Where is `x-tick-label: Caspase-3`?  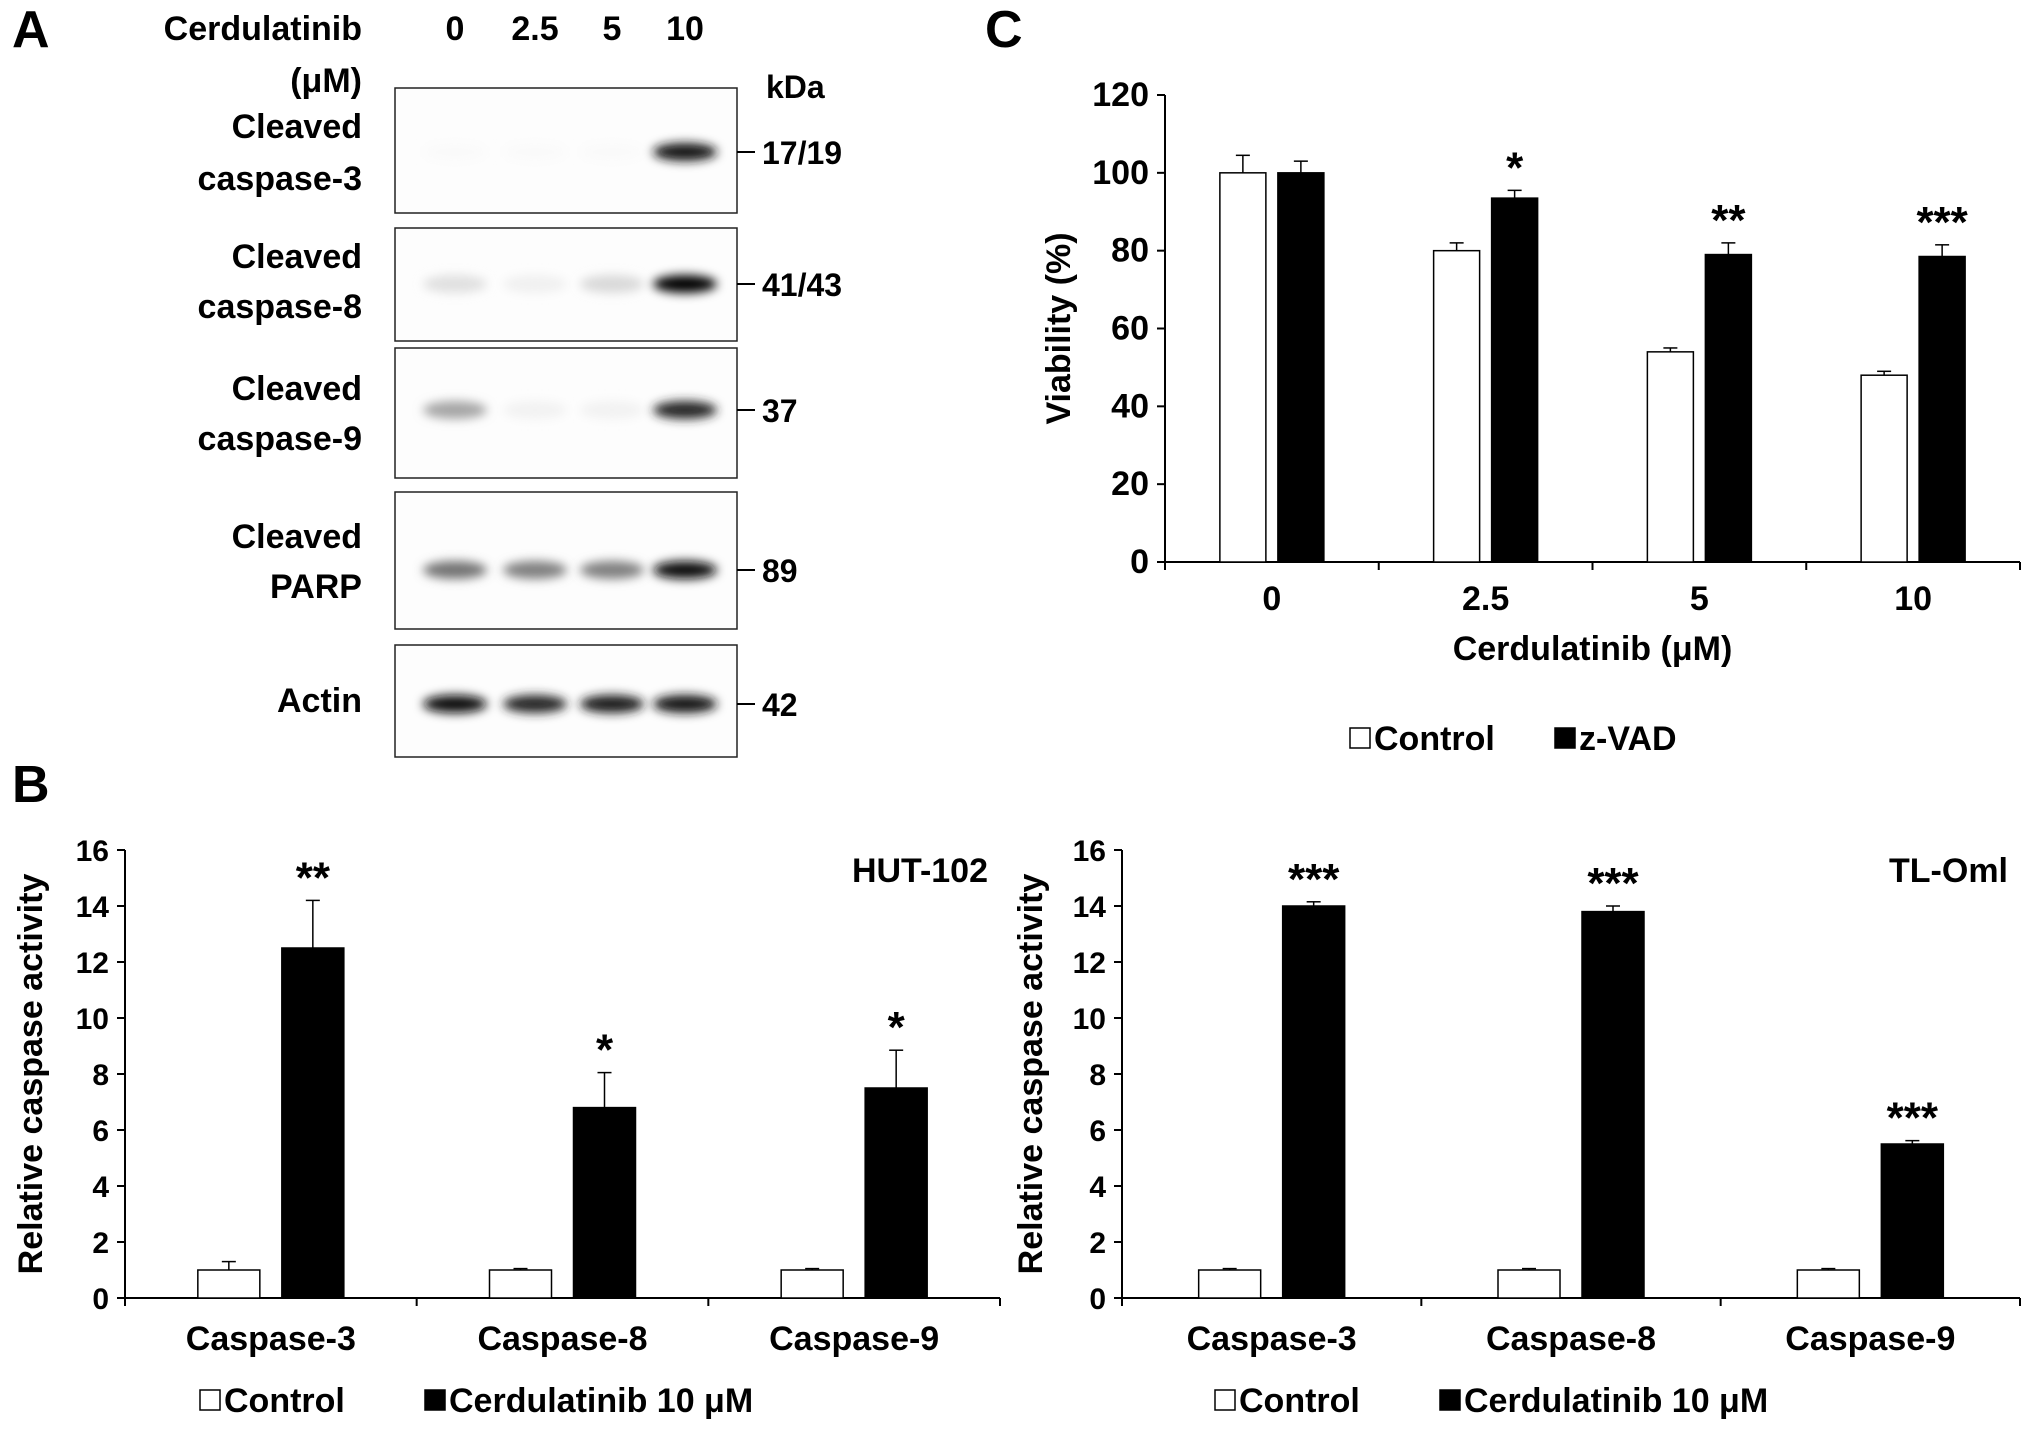 x-tick-label: Caspase-3 is located at coordinates (271, 1339).